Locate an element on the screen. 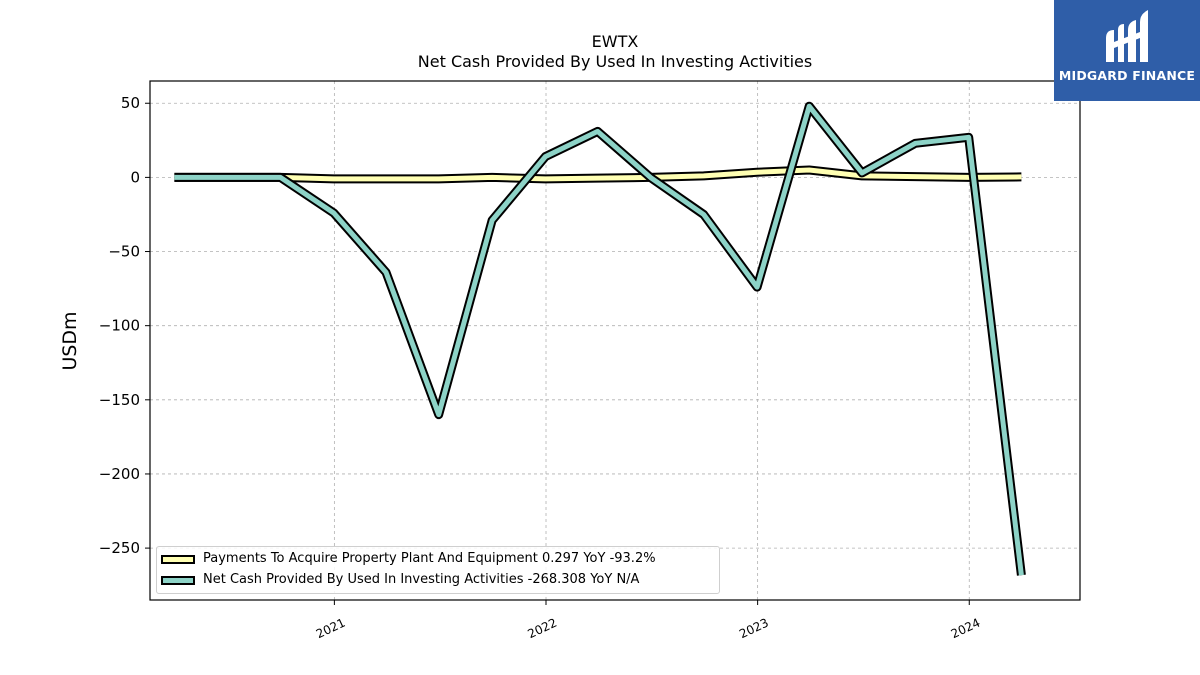 This screenshot has height=675, width=1200. y-tick-label: 50 is located at coordinates (130, 103).